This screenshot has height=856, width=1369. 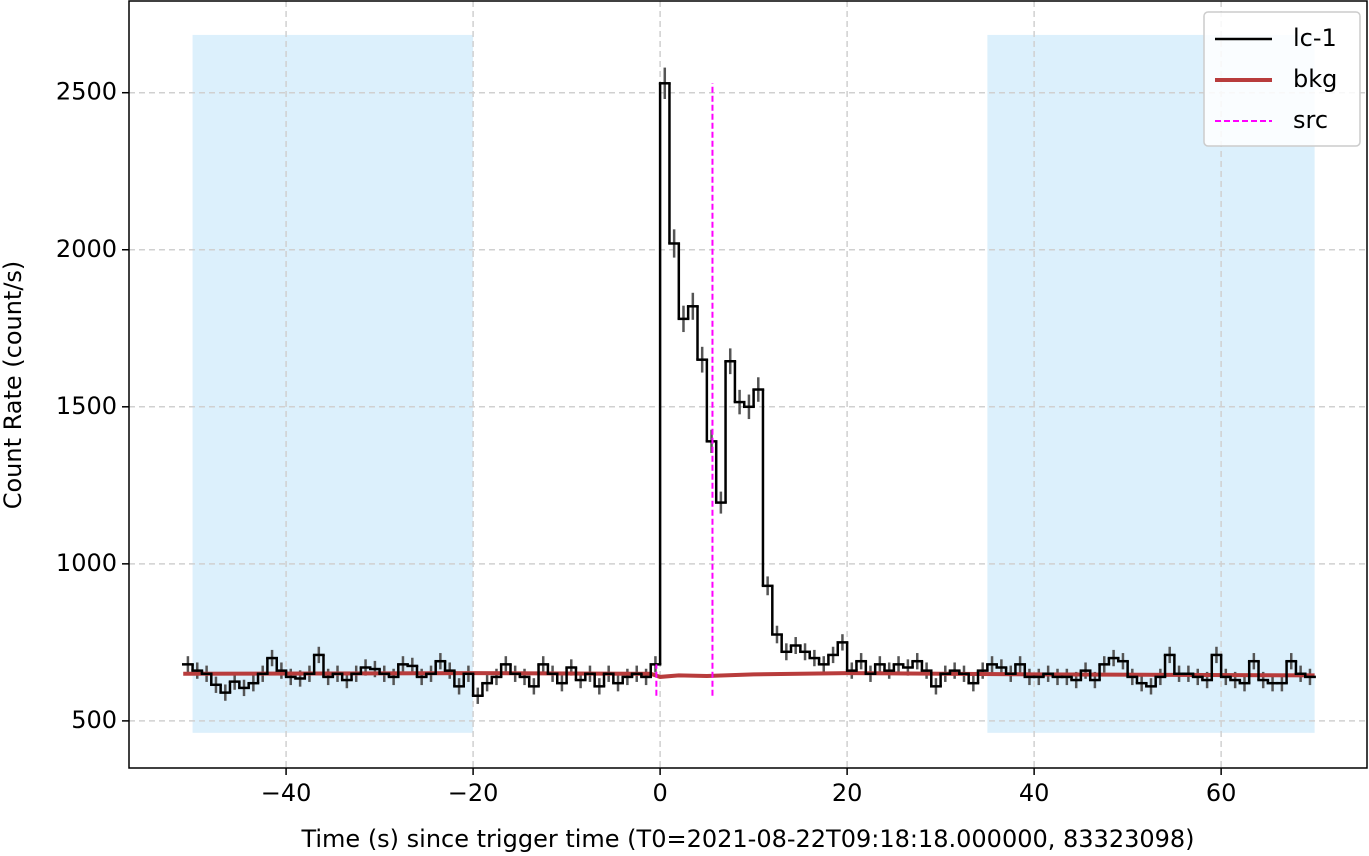 What do you see at coordinates (86, 249) in the screenshot?
I see `y-tick-label: 2000` at bounding box center [86, 249].